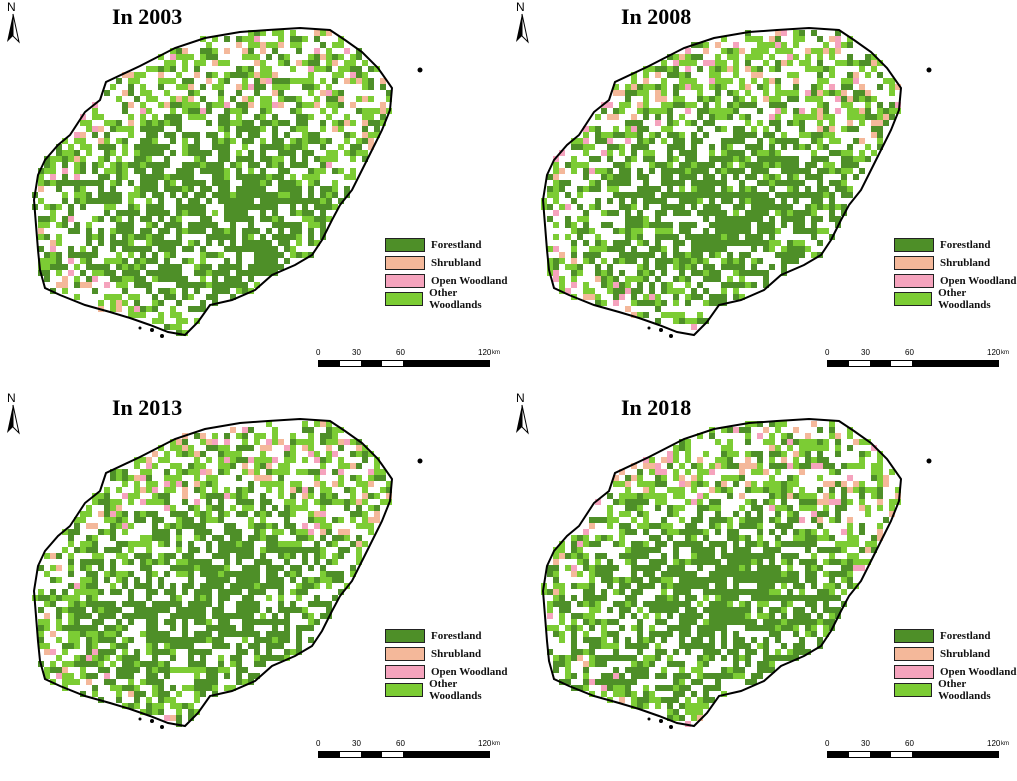  I want to click on map-title: In 2008, so click(656, 16).